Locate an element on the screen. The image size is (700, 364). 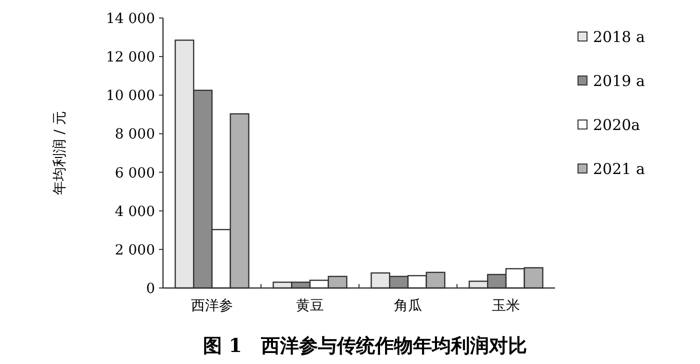
y-tick-label: 4 000 is located at coordinates (134, 212).